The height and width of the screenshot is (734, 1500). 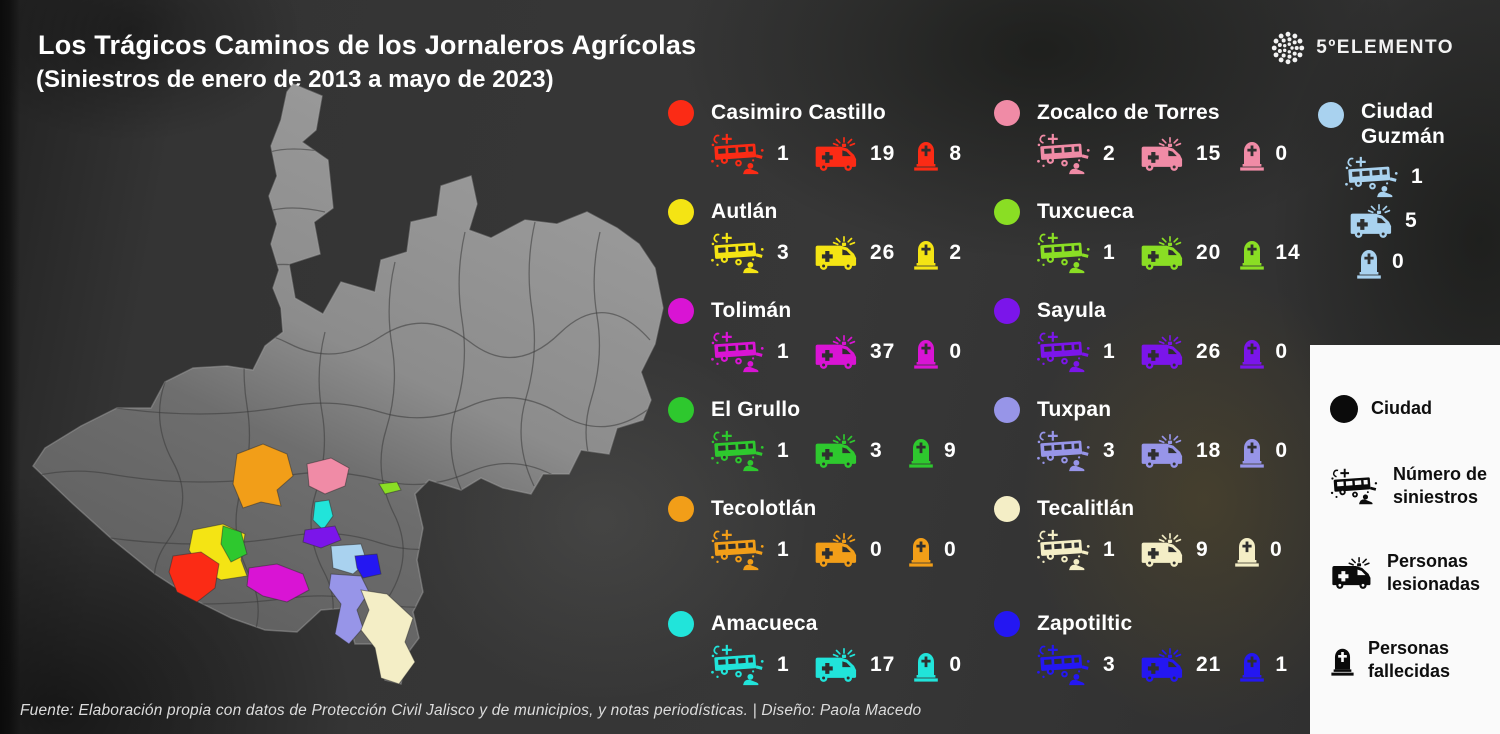 What do you see at coordinates (1209, 664) in the screenshot?
I see `lesionados-count: 21` at bounding box center [1209, 664].